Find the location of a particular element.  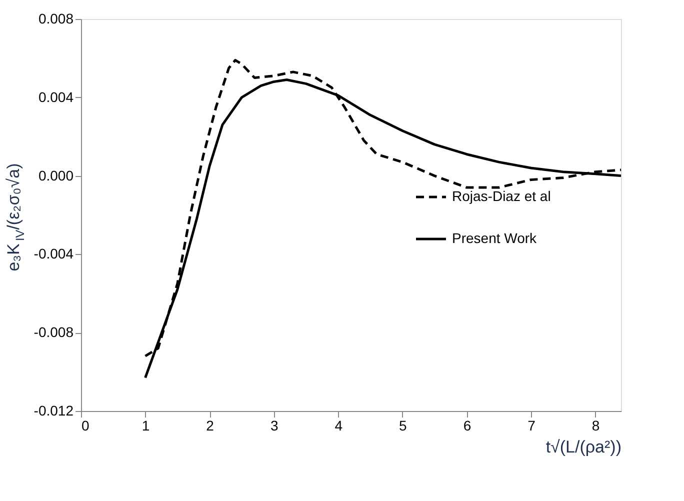

y-tick-label: 0.000 is located at coordinates (56, 175).